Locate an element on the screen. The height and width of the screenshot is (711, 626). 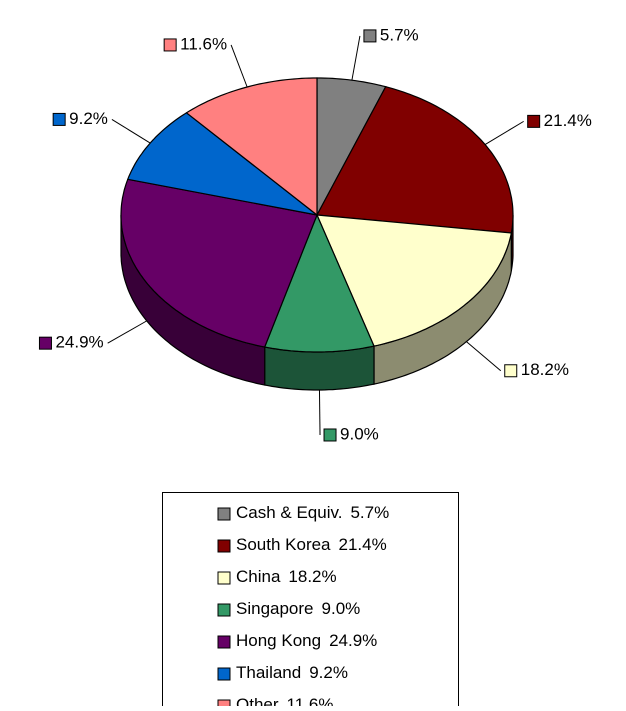
legend-value: 9.2% is located at coordinates (328, 672).